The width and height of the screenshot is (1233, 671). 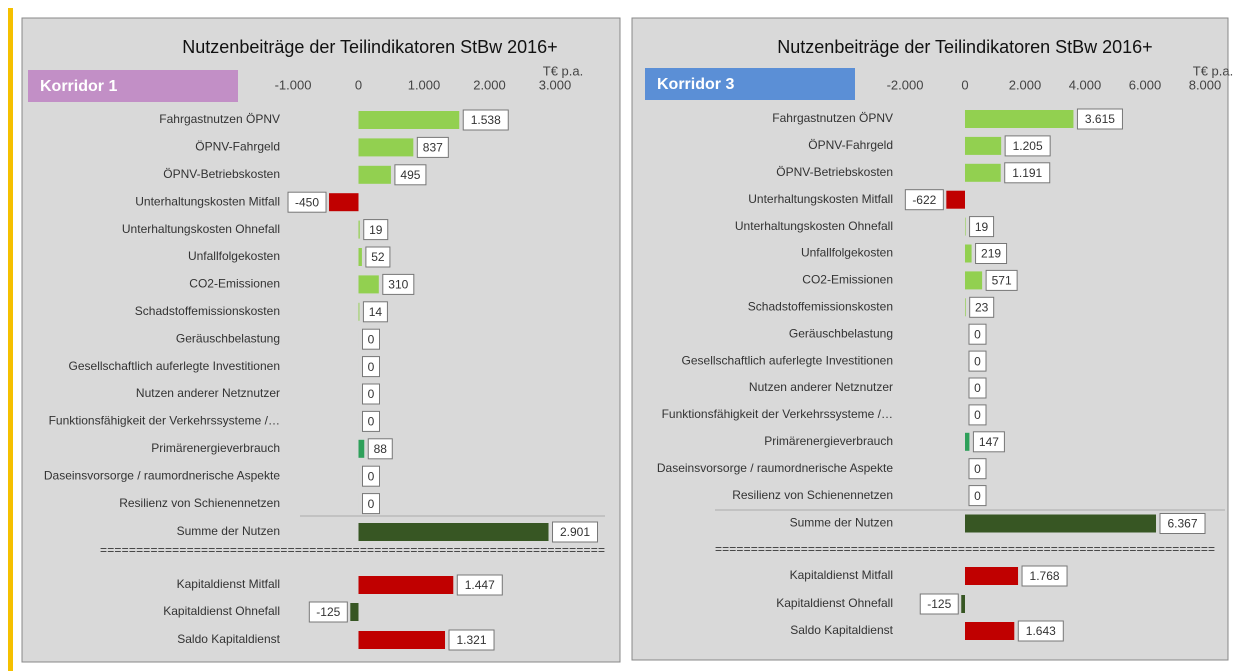 I want to click on value-label: 19, so click(x=376, y=230).